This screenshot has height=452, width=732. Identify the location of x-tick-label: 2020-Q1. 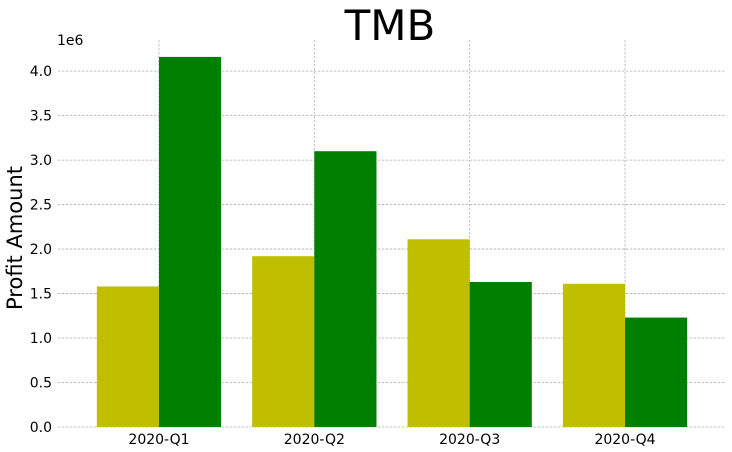
(158, 440).